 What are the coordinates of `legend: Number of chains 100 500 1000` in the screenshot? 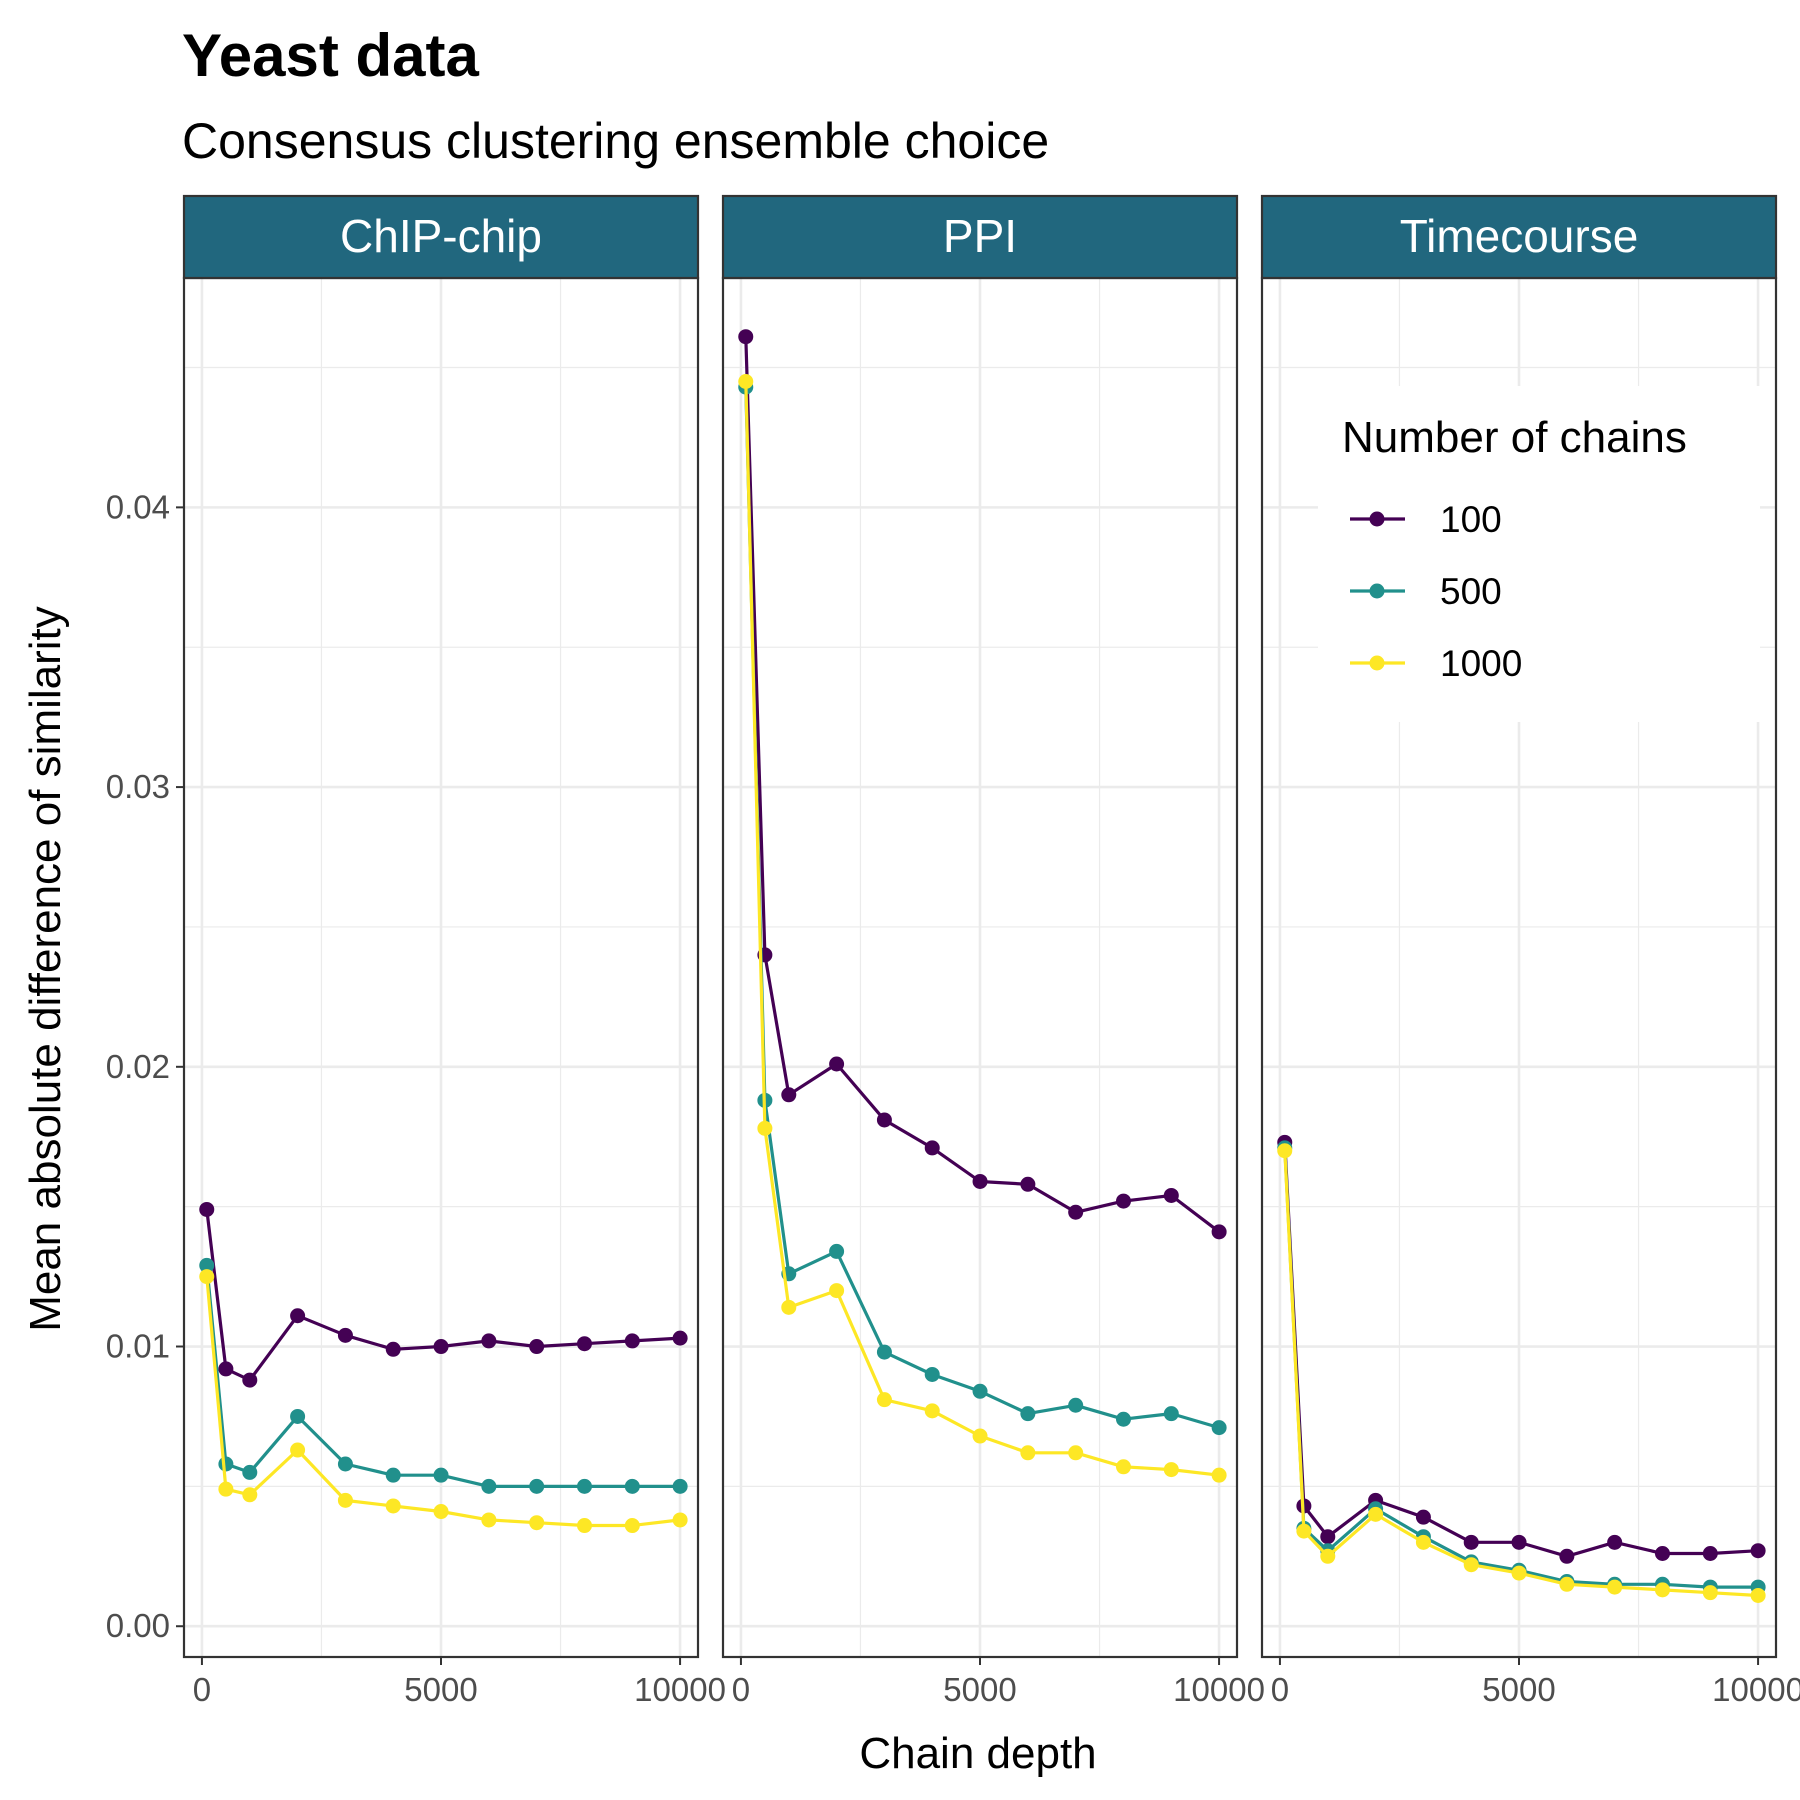 It's located at (1539, 554).